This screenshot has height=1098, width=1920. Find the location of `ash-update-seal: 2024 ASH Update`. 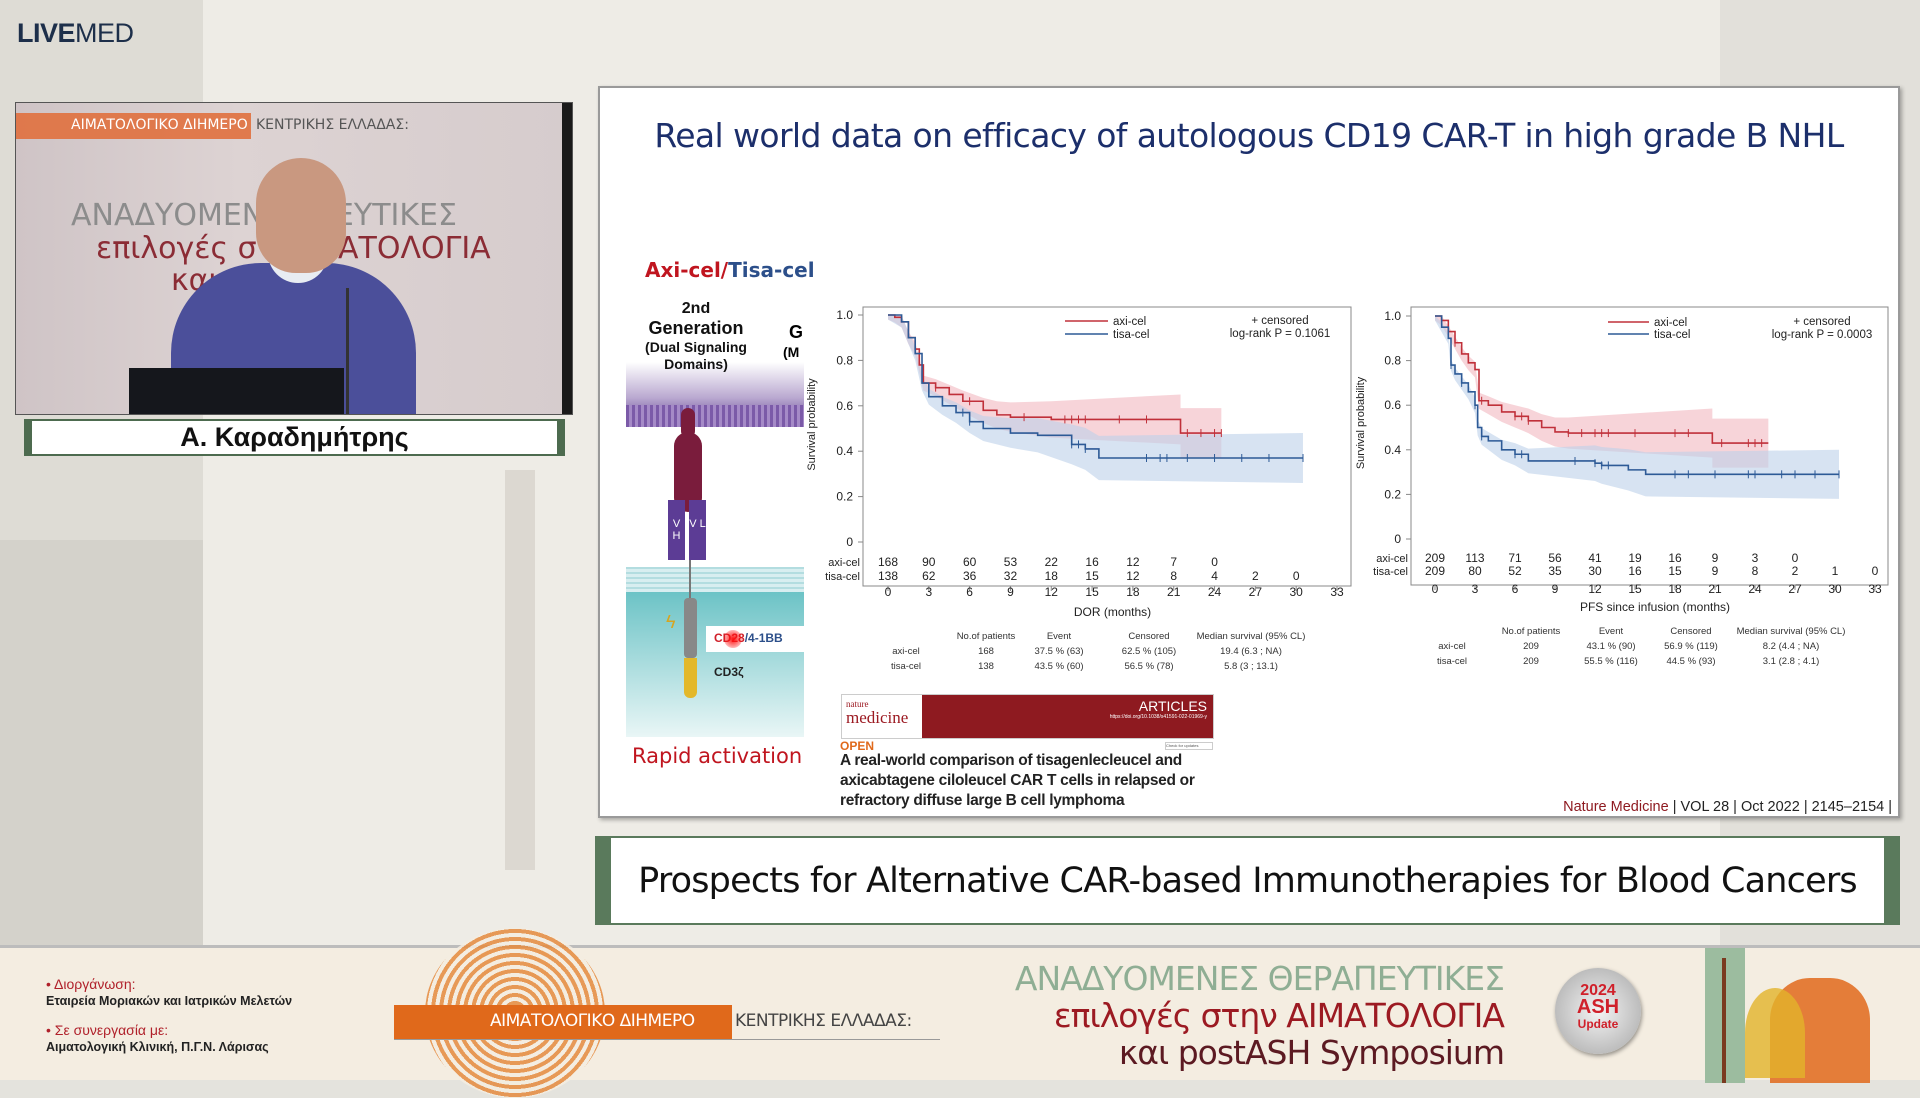

ash-update-seal: 2024 ASH Update is located at coordinates (1598, 1011).